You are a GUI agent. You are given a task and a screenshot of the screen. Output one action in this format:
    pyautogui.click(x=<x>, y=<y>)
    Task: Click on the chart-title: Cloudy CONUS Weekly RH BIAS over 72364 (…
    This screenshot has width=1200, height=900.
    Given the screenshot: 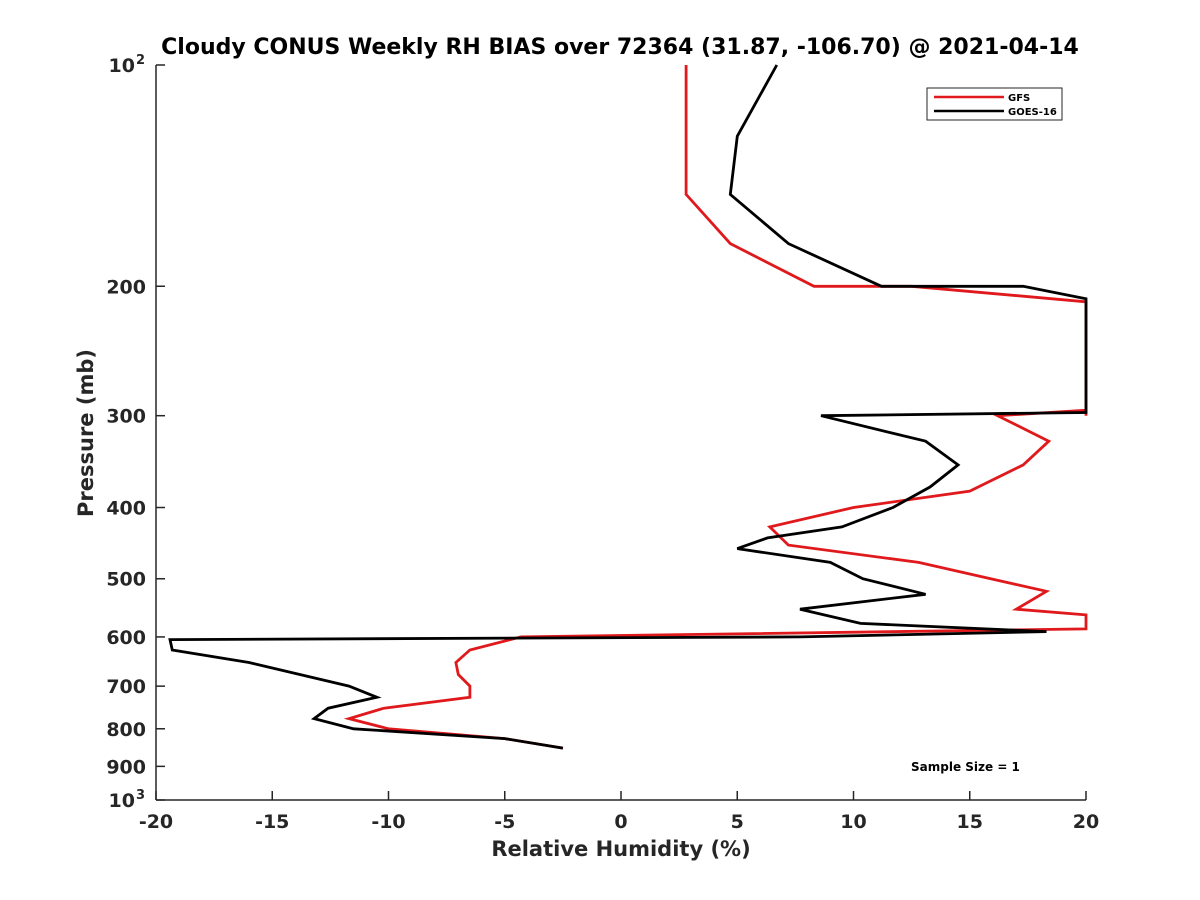 What is the action you would take?
    pyautogui.click(x=620, y=47)
    